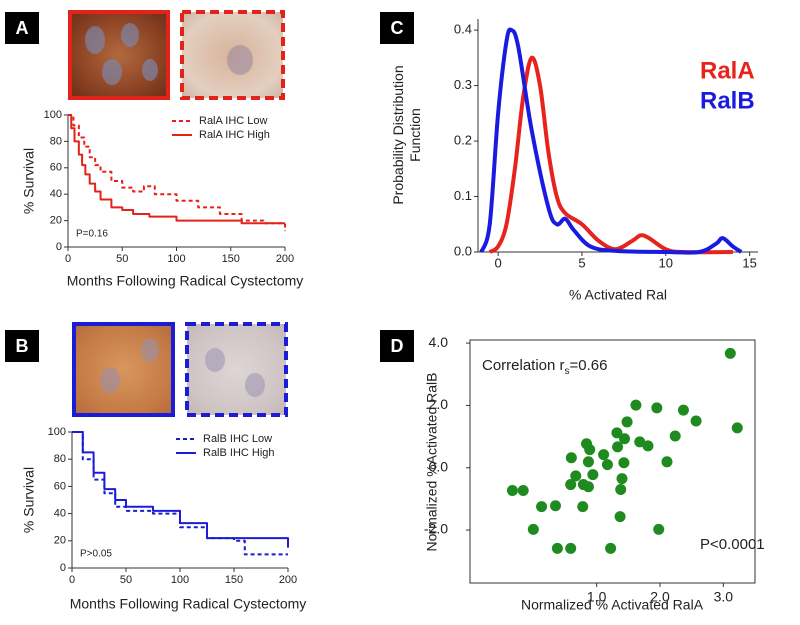 The height and width of the screenshot is (625, 800). Describe the element at coordinates (463, 84) in the screenshot. I see `y-tick-label: 0.3` at that location.